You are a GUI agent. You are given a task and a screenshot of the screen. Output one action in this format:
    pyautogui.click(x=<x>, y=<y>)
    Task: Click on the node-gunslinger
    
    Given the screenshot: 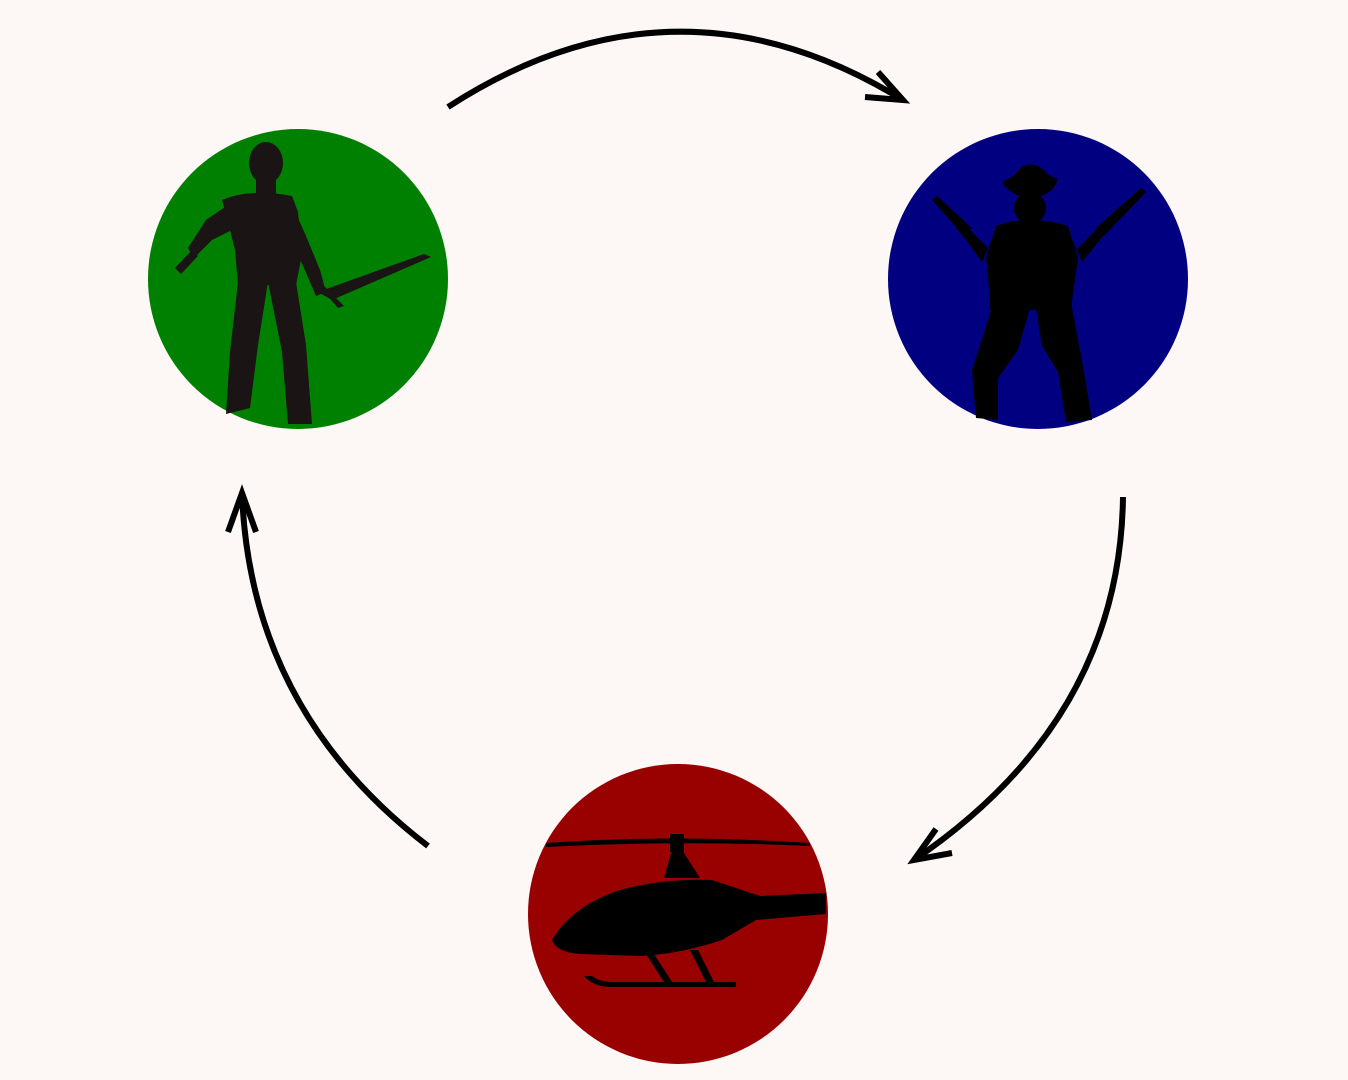 What is the action you would take?
    pyautogui.click(x=1038, y=279)
    